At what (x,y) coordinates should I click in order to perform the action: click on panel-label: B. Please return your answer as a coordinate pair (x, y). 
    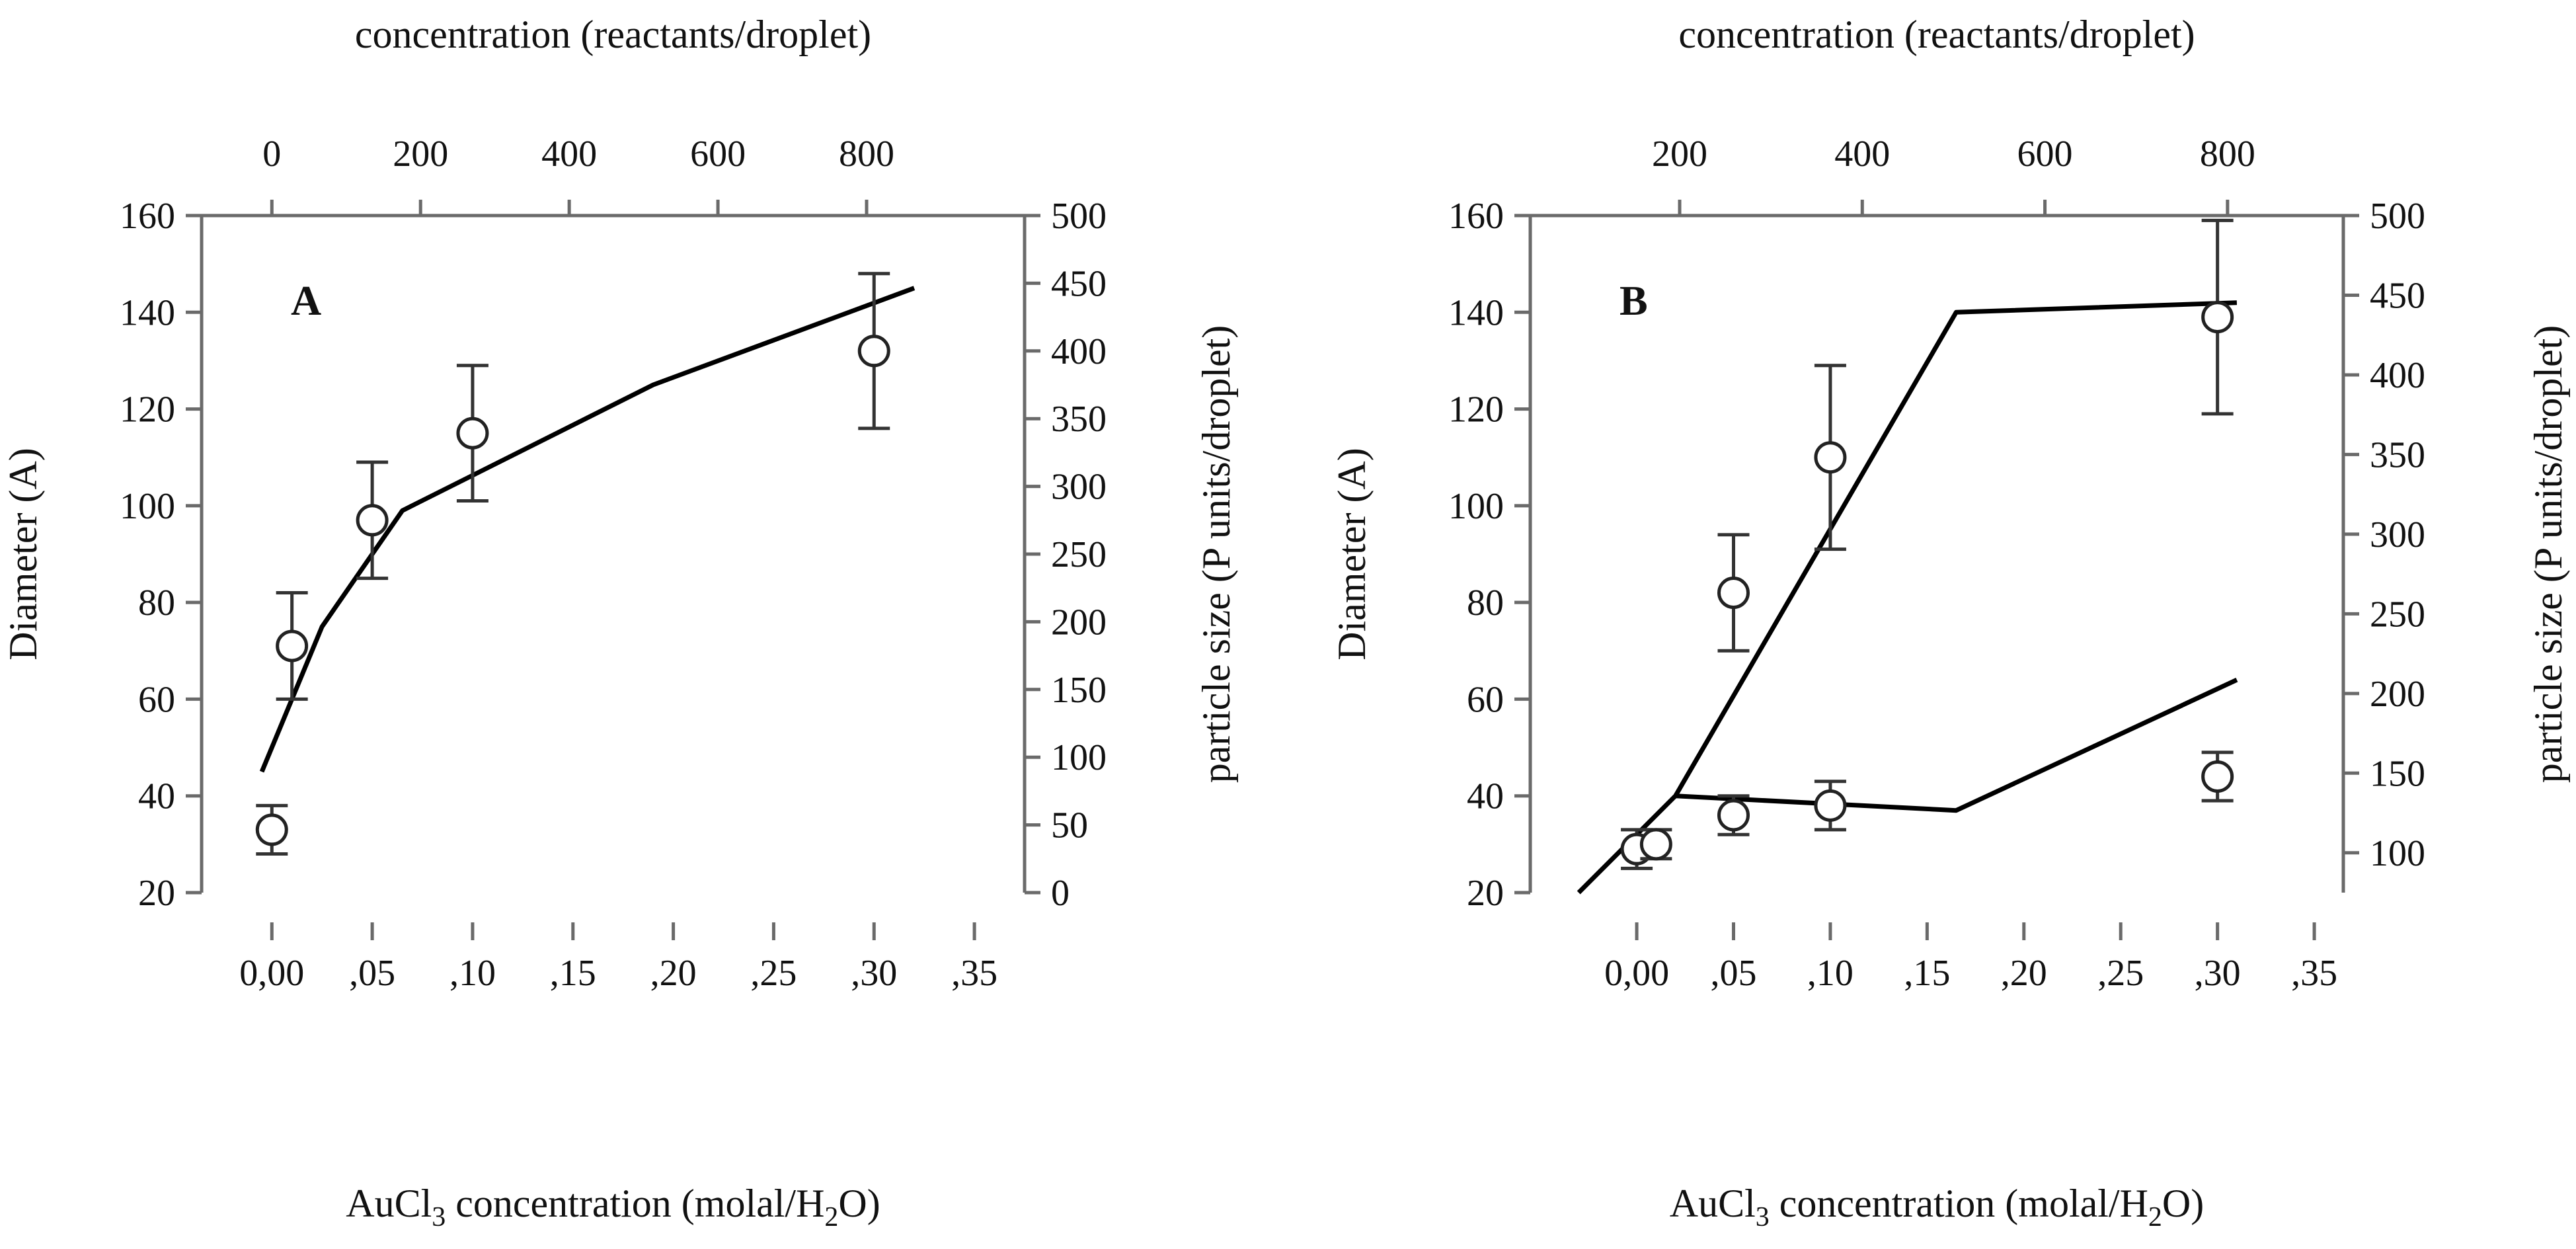
    Looking at the image, I should click on (1634, 301).